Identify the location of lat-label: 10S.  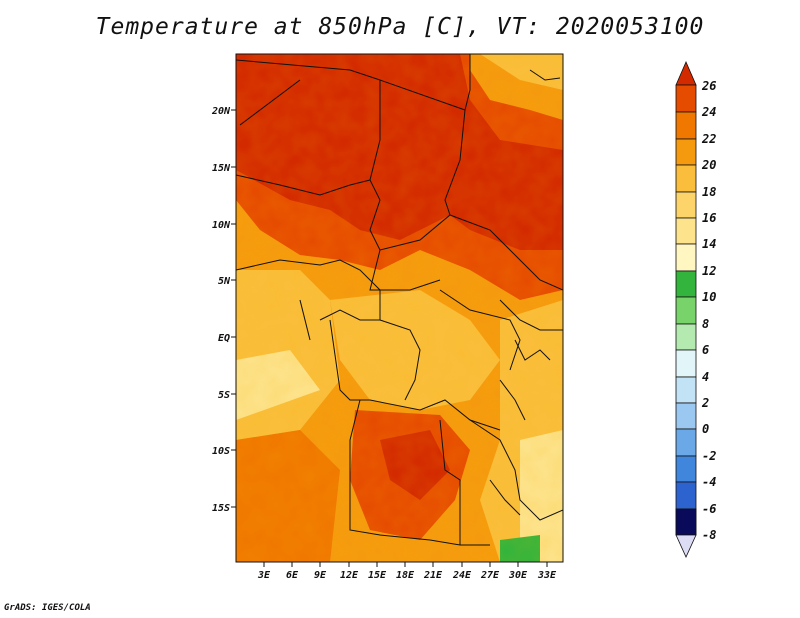
(221, 451).